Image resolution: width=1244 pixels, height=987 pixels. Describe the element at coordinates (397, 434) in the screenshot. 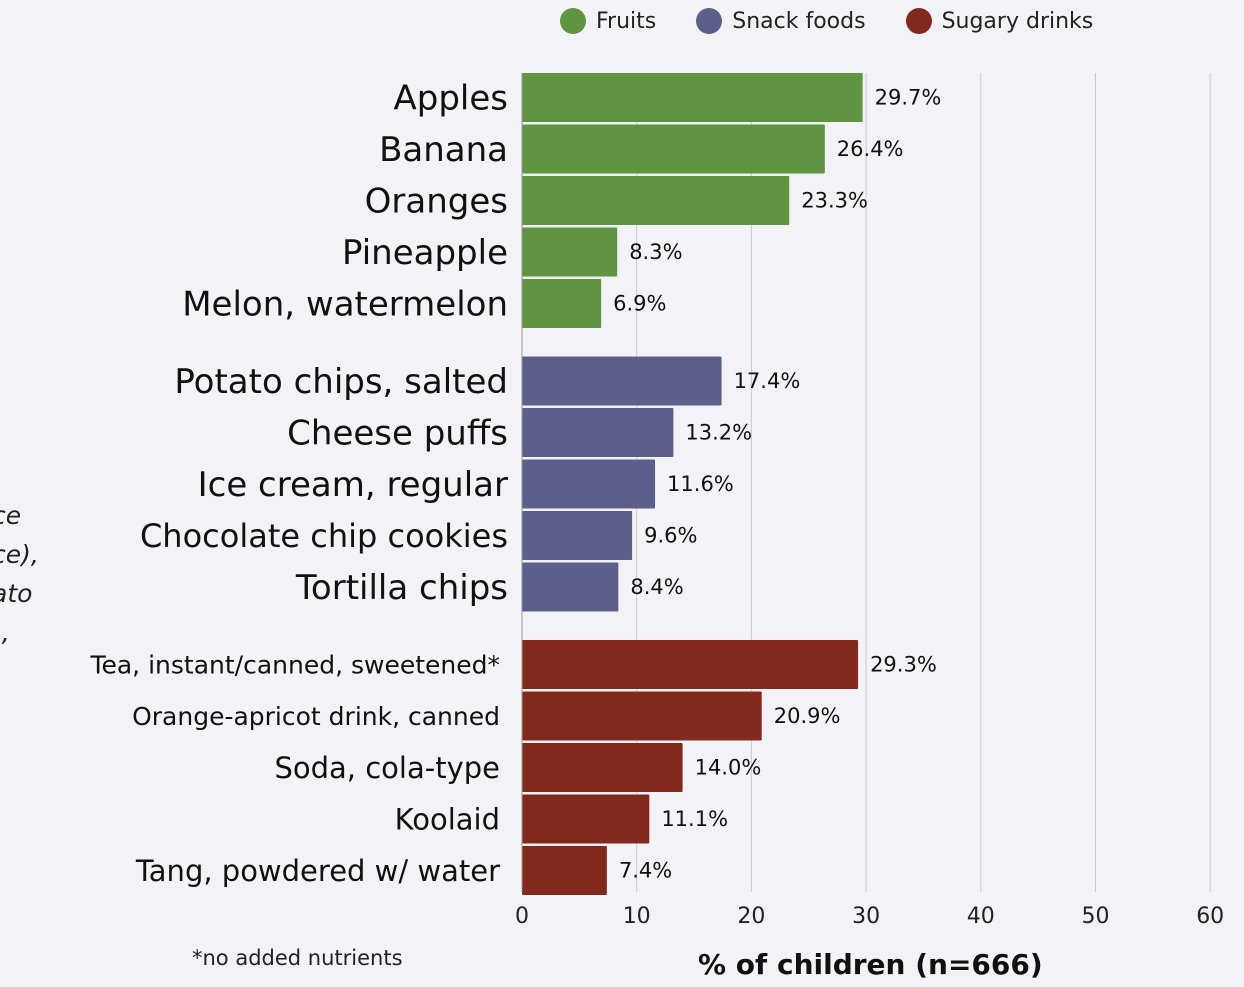

I see `category-label: Cheese puffs` at that location.